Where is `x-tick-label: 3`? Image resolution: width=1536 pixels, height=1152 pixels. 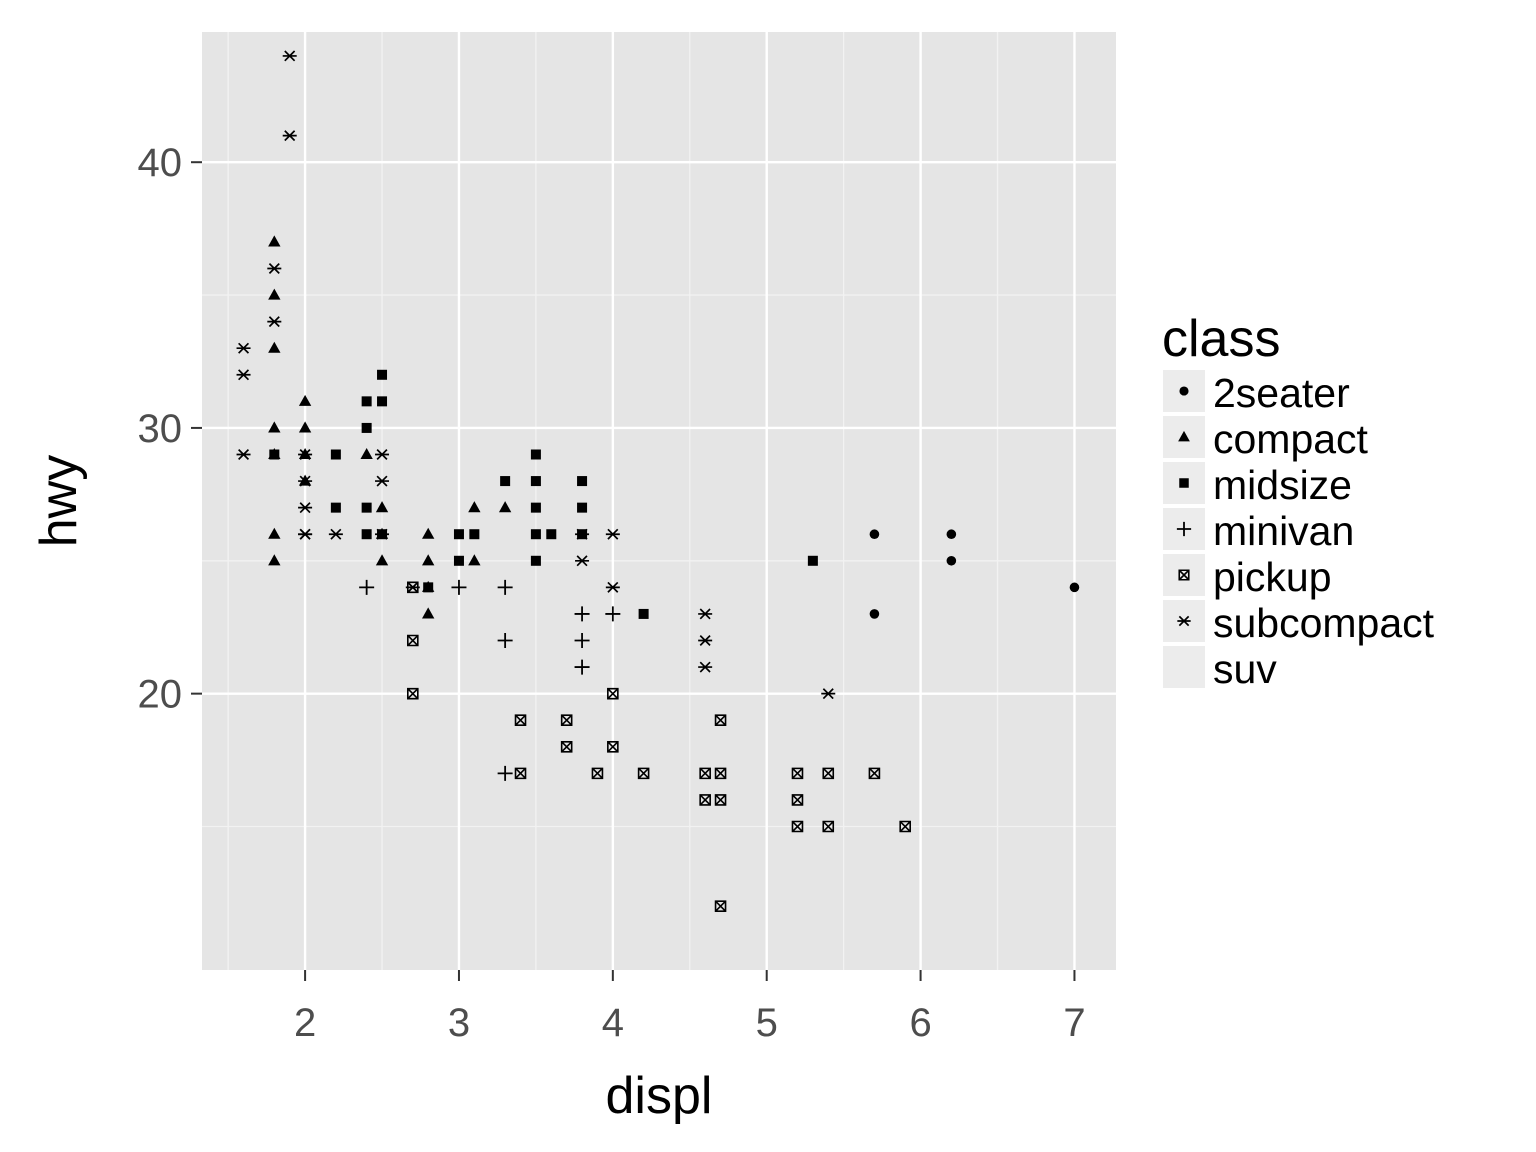
x-tick-label: 3 is located at coordinates (459, 1023).